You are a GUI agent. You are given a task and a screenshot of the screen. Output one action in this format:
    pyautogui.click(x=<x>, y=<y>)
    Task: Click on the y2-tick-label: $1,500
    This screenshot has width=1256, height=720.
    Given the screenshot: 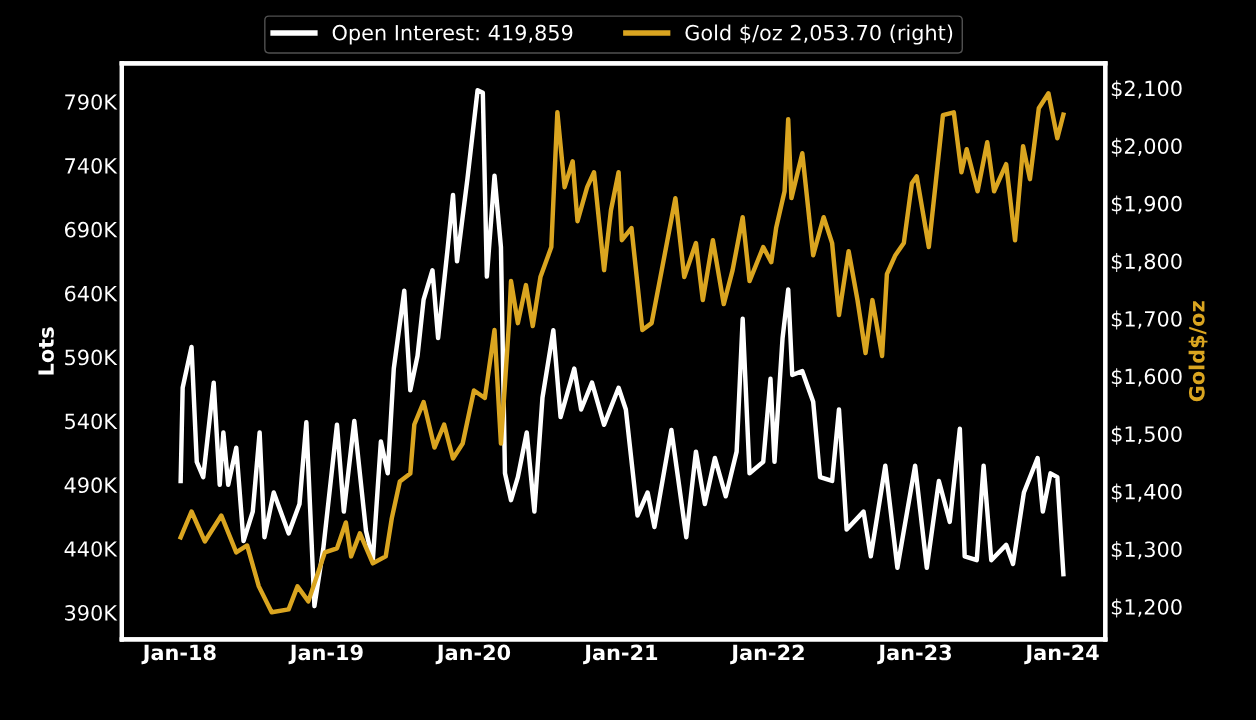 What is the action you would take?
    pyautogui.click(x=1146, y=435)
    